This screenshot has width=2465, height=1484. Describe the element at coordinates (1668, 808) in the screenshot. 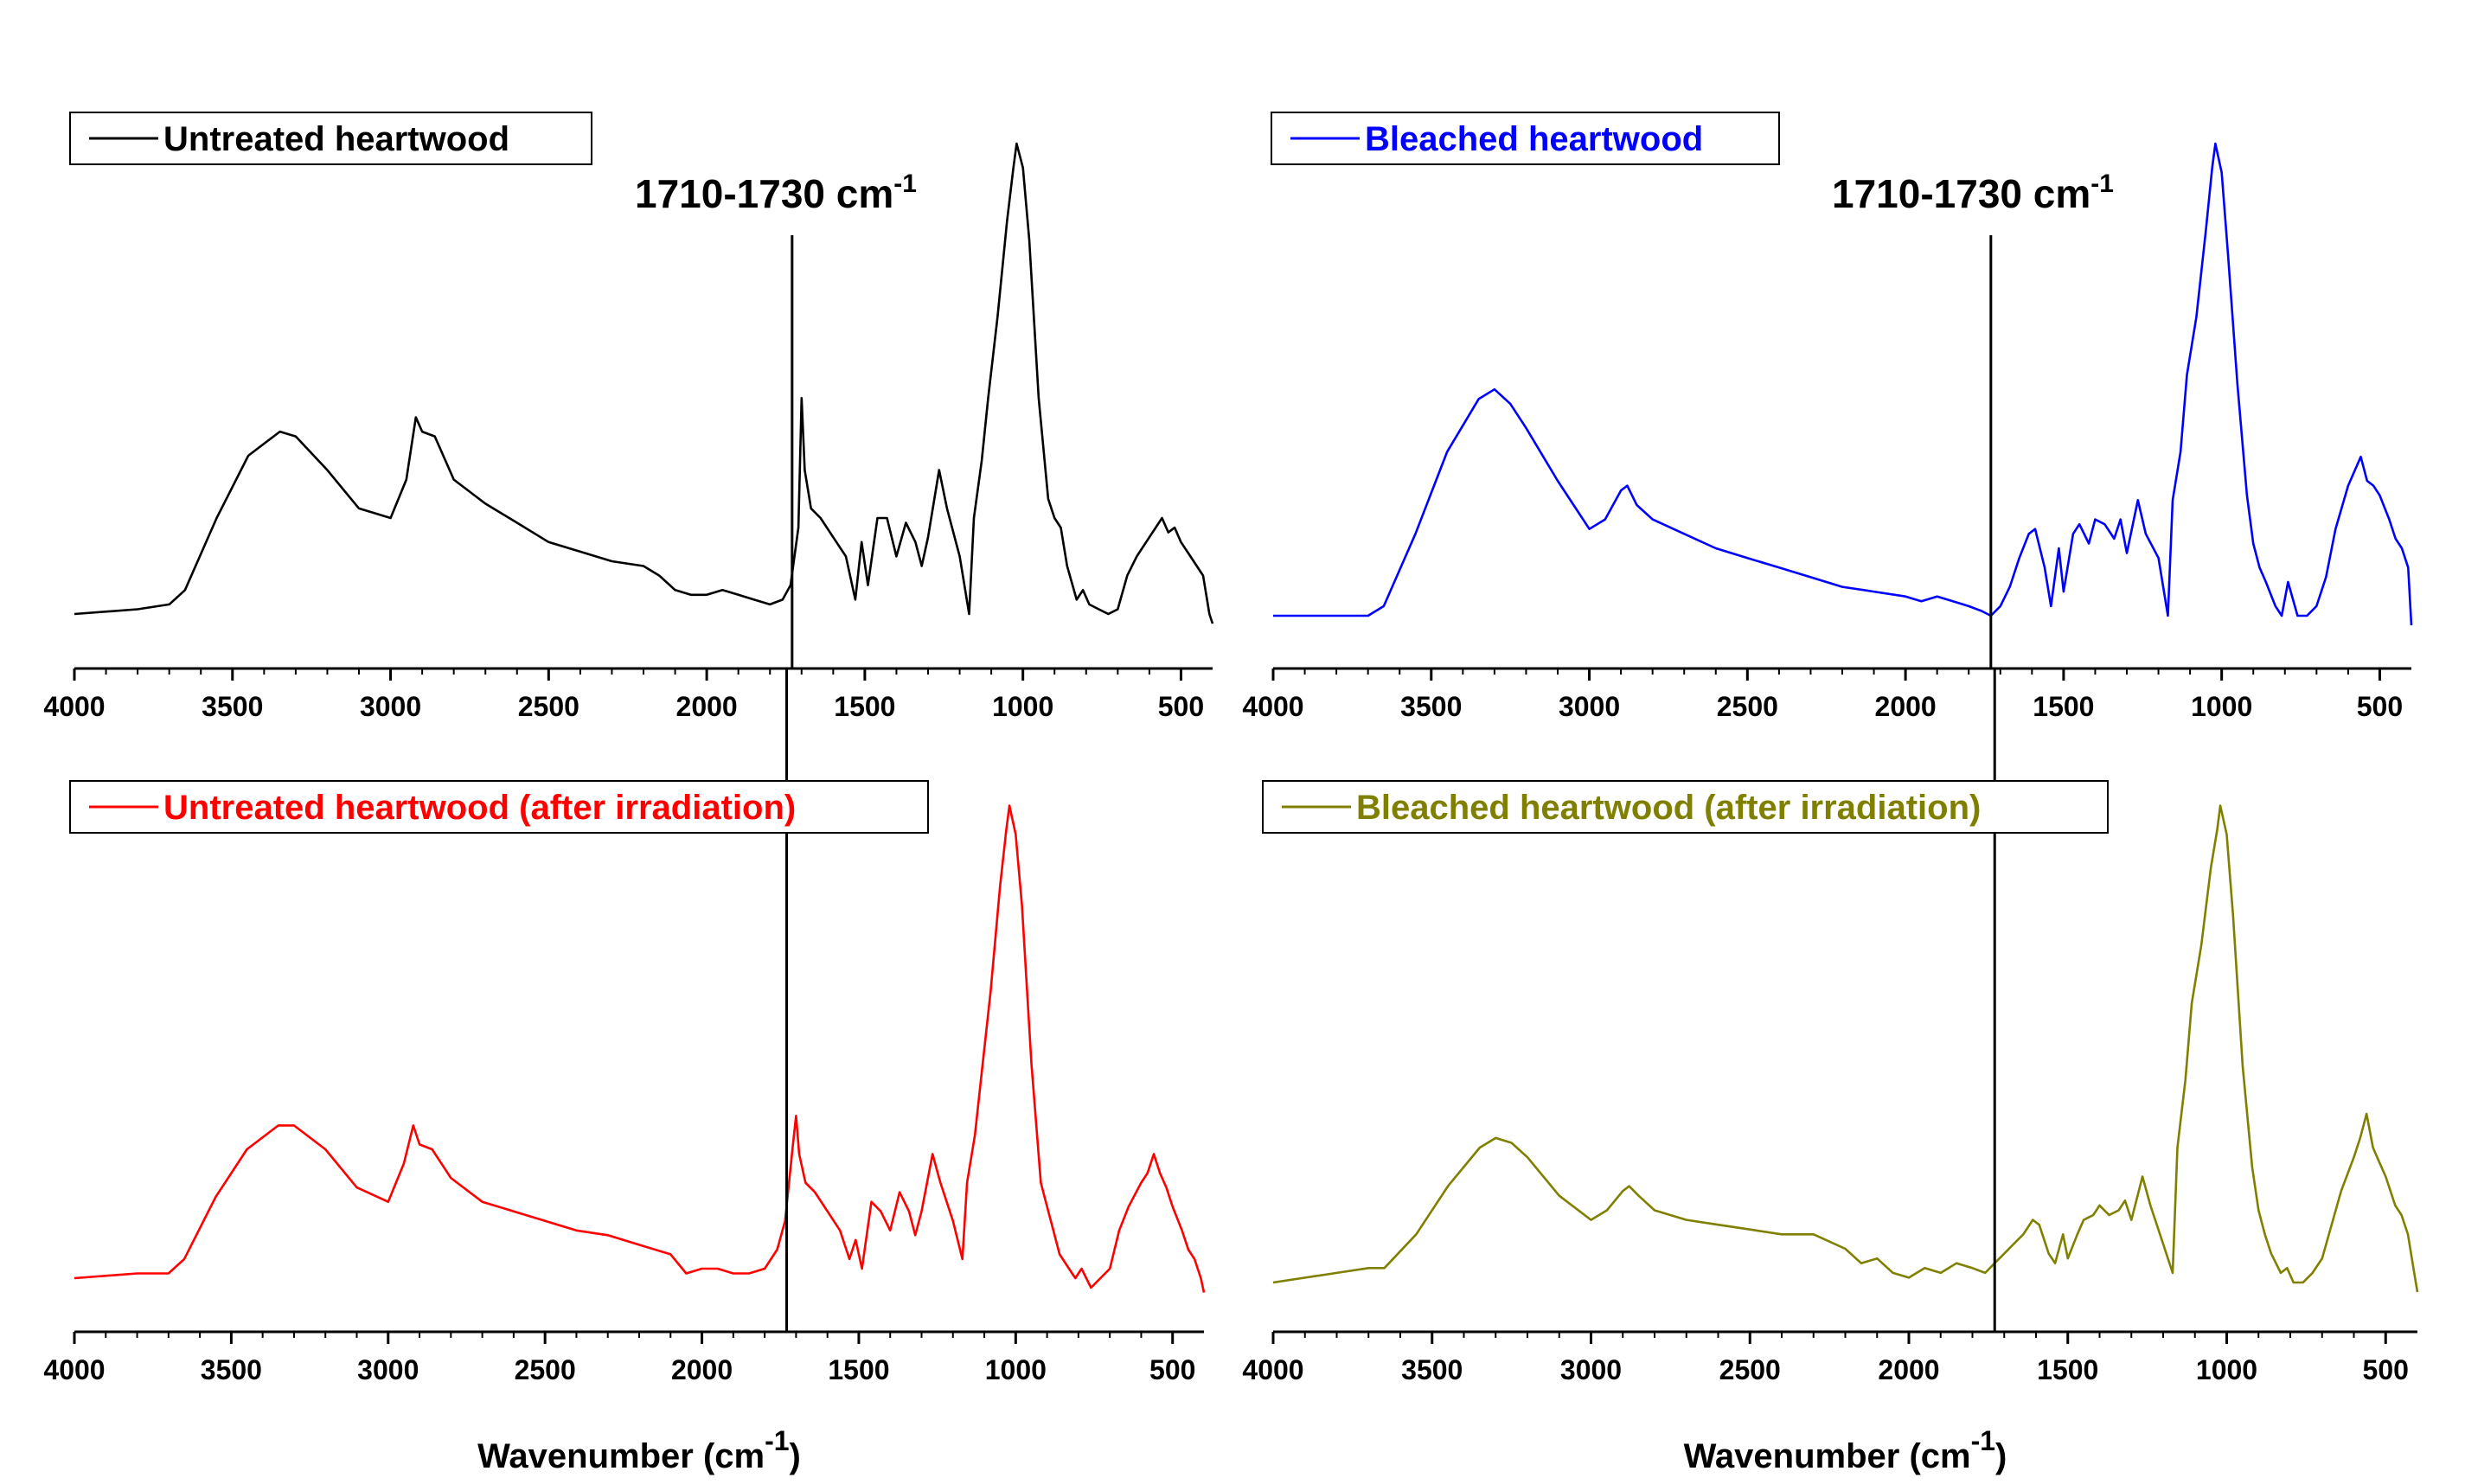

I see `legend-label: Bleached heartwood (after irradiation)` at that location.